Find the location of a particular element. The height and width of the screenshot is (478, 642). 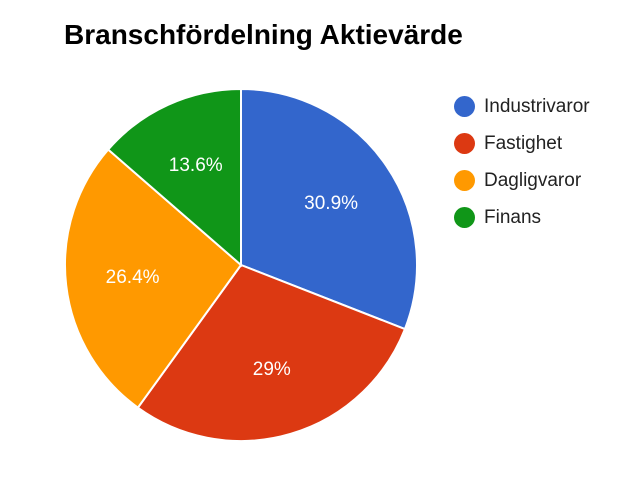

legend-item-fastighet: Fastighet is located at coordinates (522, 143).